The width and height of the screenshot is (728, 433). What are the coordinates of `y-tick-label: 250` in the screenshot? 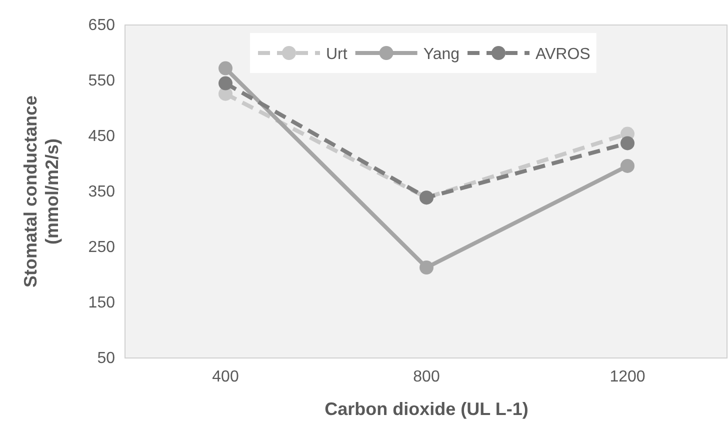 It's located at (102, 247).